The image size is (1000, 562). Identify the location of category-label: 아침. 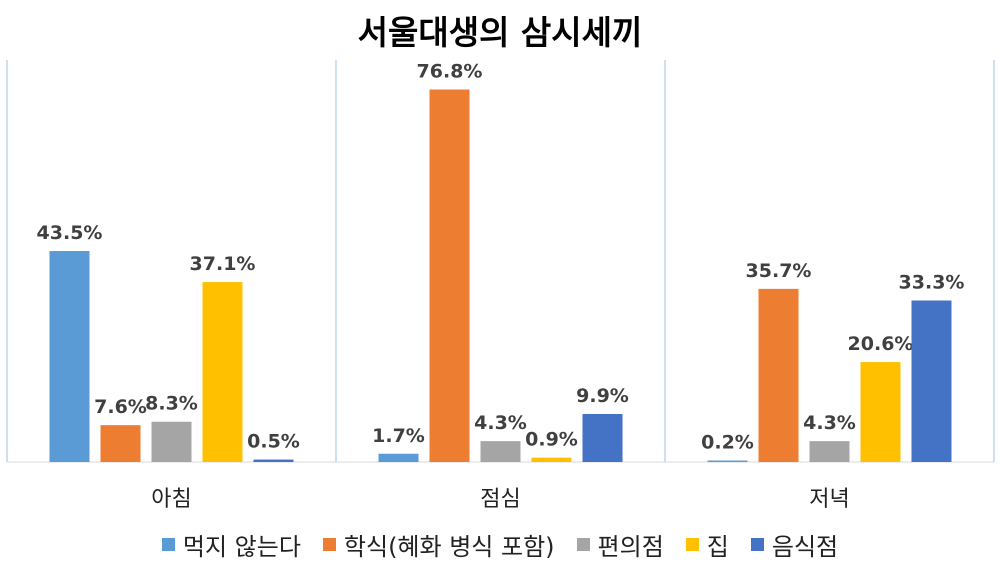
(171, 499).